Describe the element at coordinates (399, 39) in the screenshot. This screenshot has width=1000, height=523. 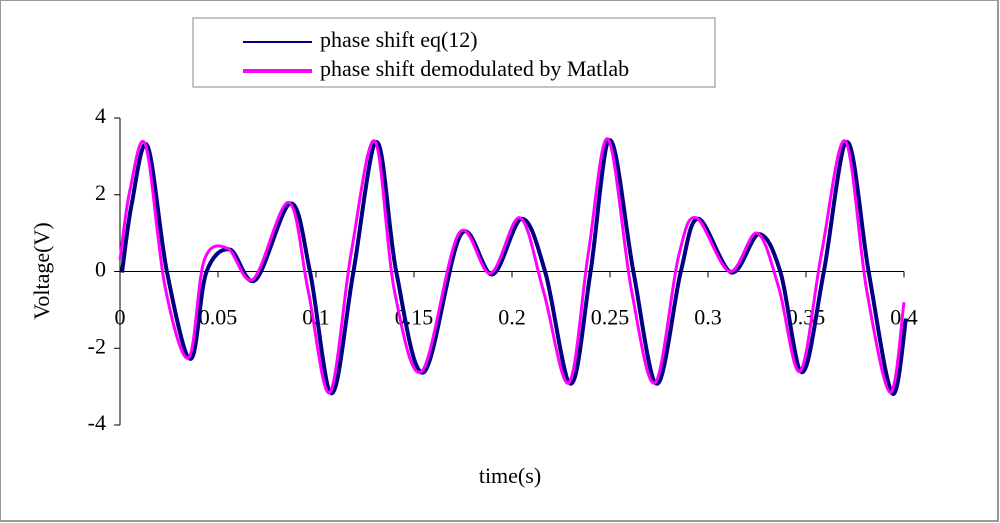
I see `legend-label: phase shift eq(12)` at that location.